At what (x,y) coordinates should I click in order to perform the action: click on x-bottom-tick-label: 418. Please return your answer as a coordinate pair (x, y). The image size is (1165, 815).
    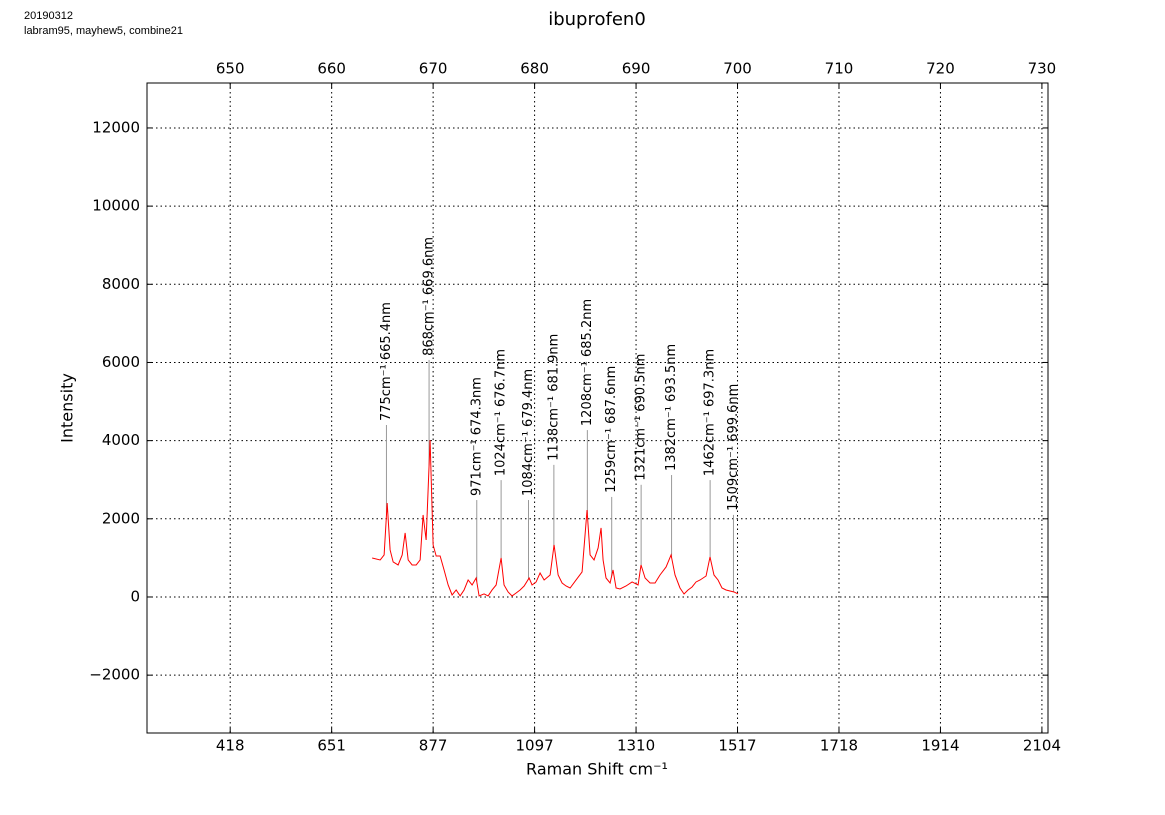
    Looking at the image, I should click on (230, 746).